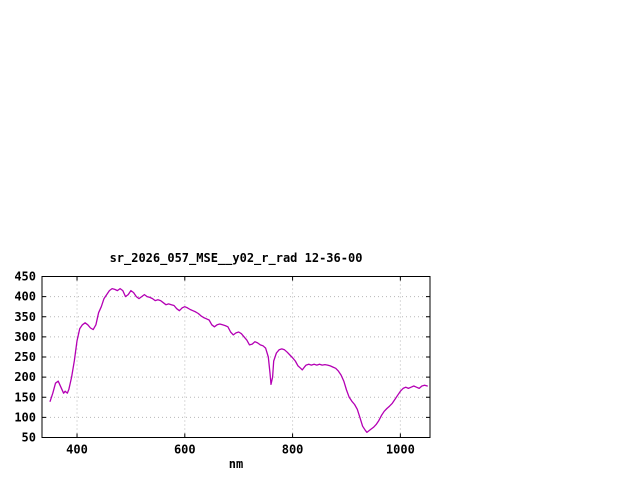 The image size is (640, 480). I want to click on y-tick-label: 450, so click(25, 277).